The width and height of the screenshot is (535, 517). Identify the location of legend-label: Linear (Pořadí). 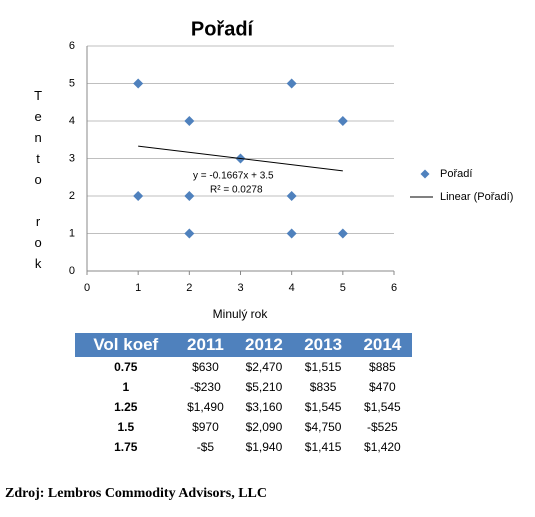
(476, 197).